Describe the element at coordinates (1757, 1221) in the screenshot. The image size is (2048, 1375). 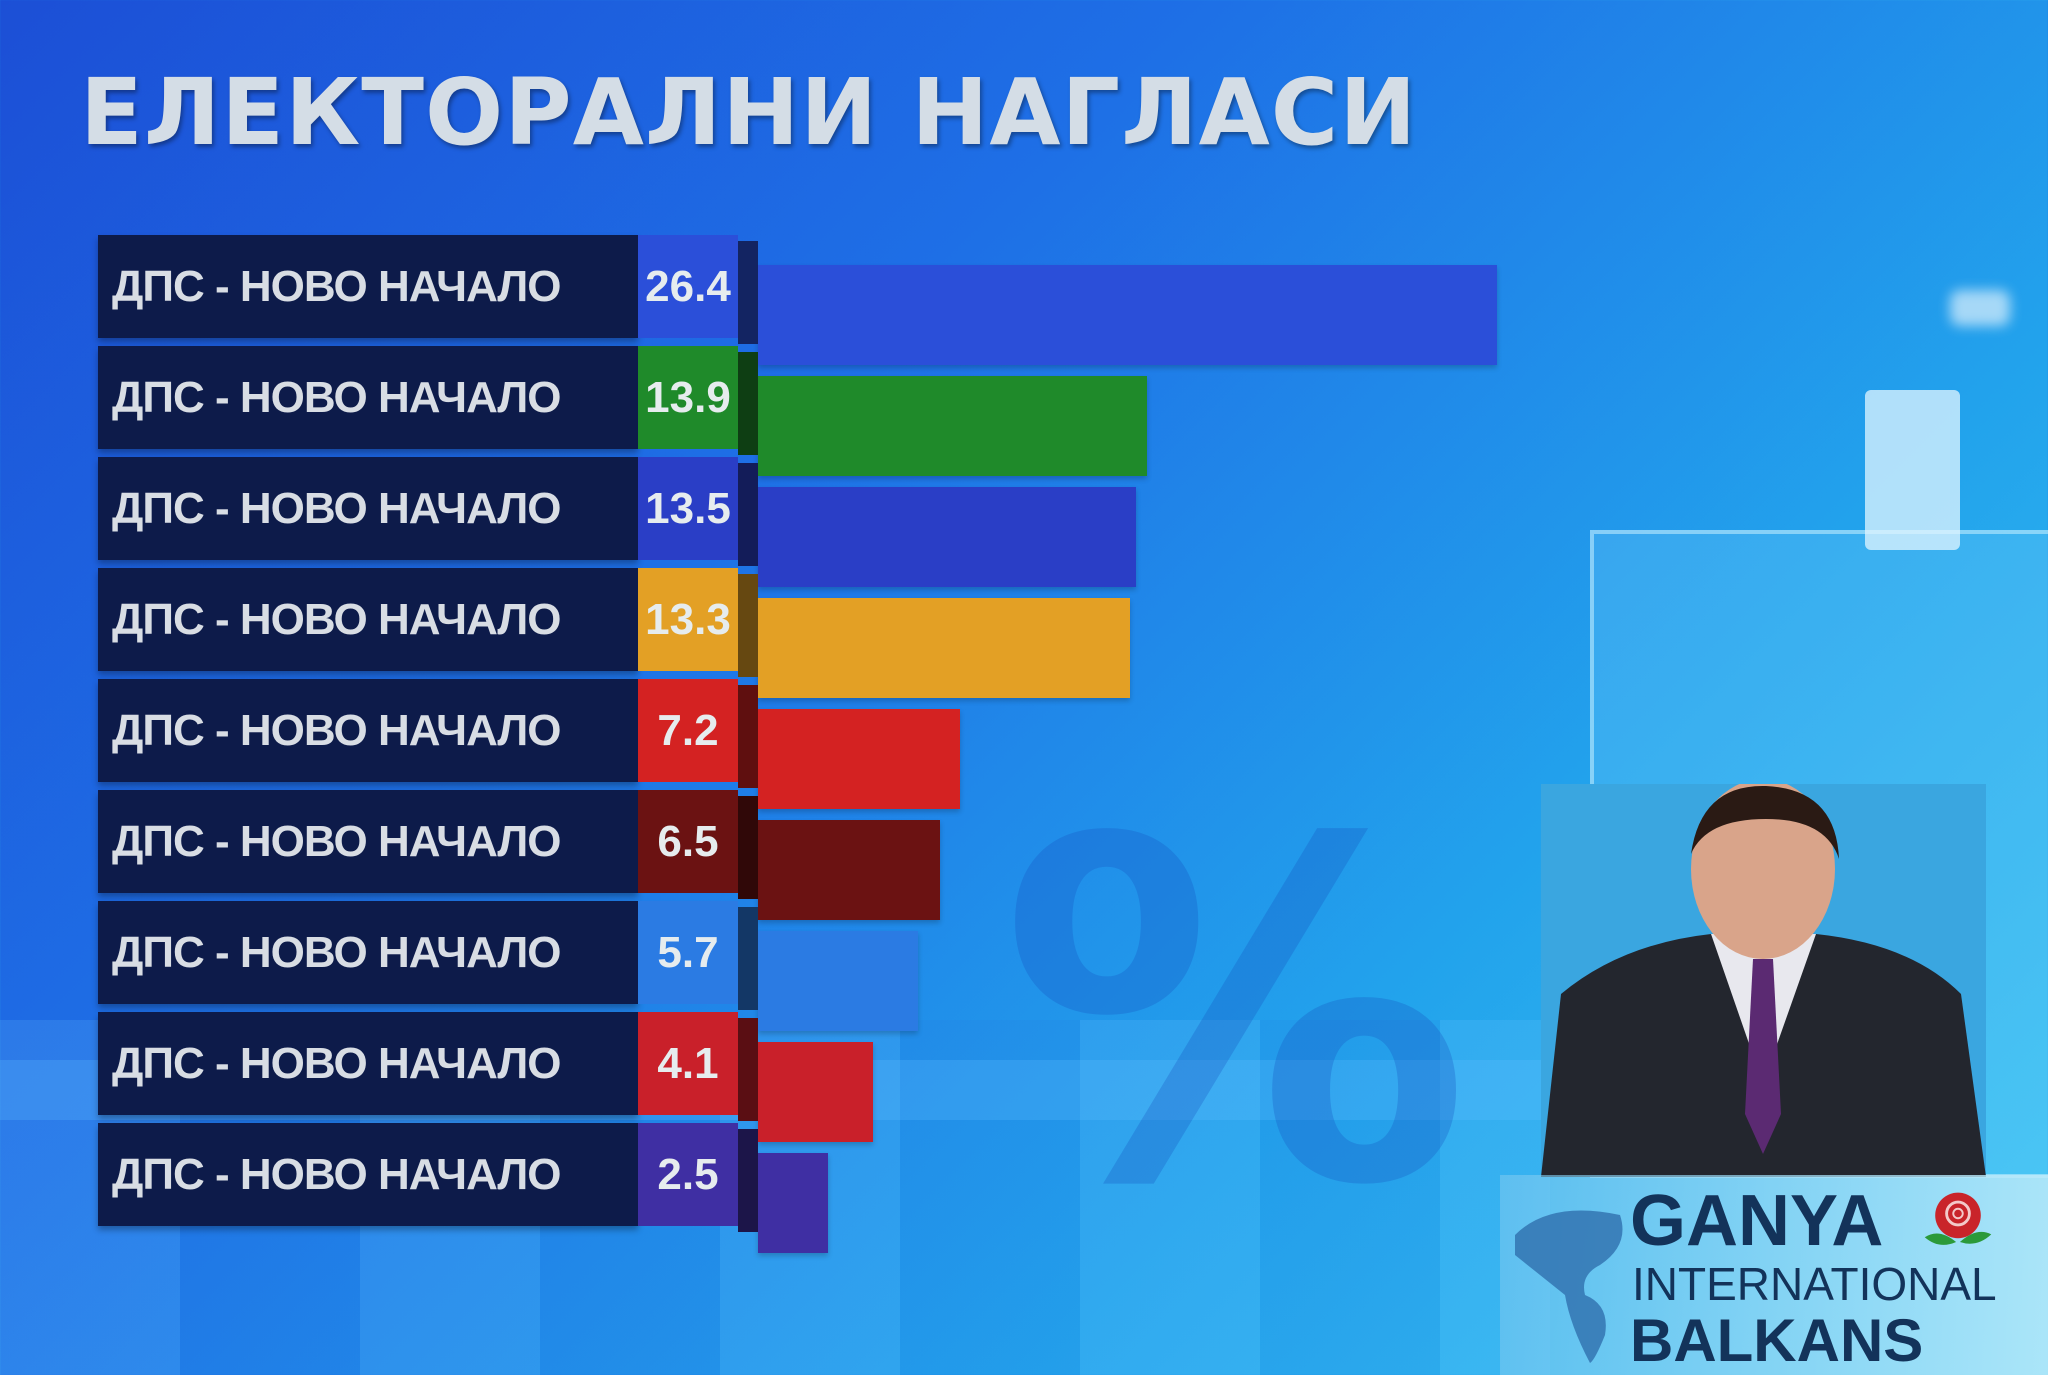
I see `logo-line-1: GANYA` at that location.